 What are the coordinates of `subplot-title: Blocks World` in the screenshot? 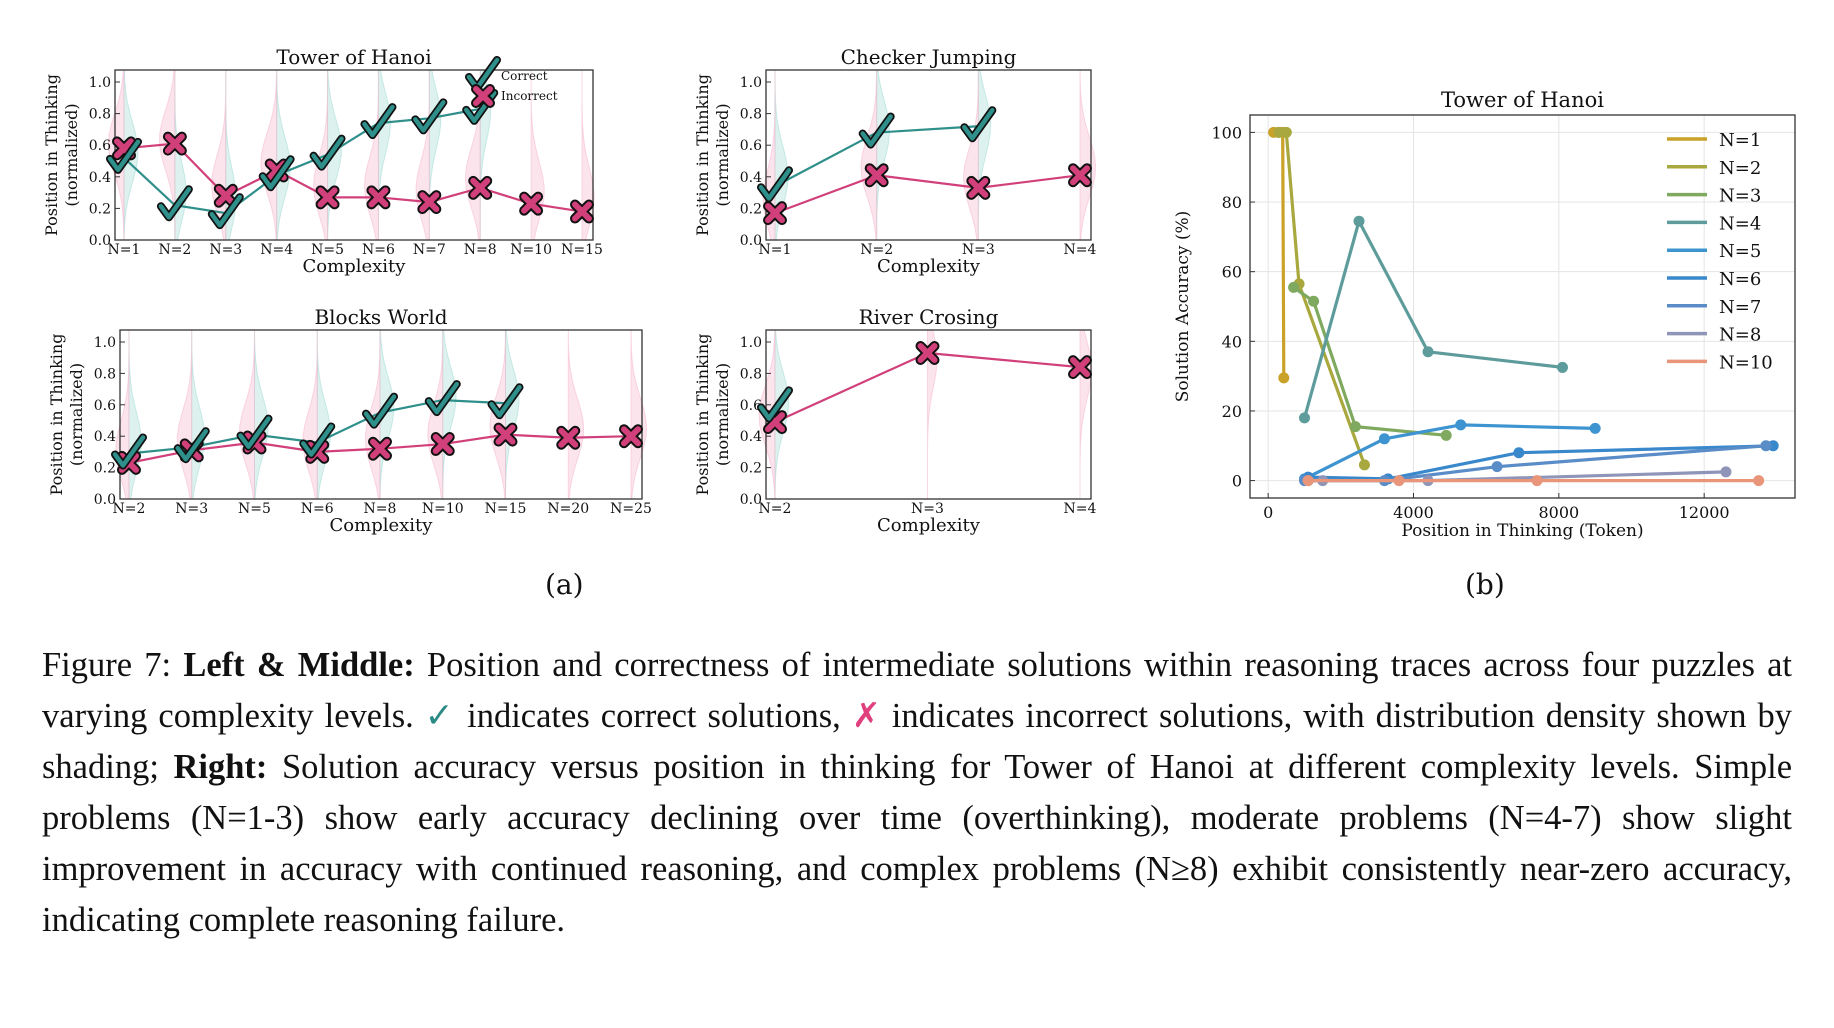 It's located at (380, 317).